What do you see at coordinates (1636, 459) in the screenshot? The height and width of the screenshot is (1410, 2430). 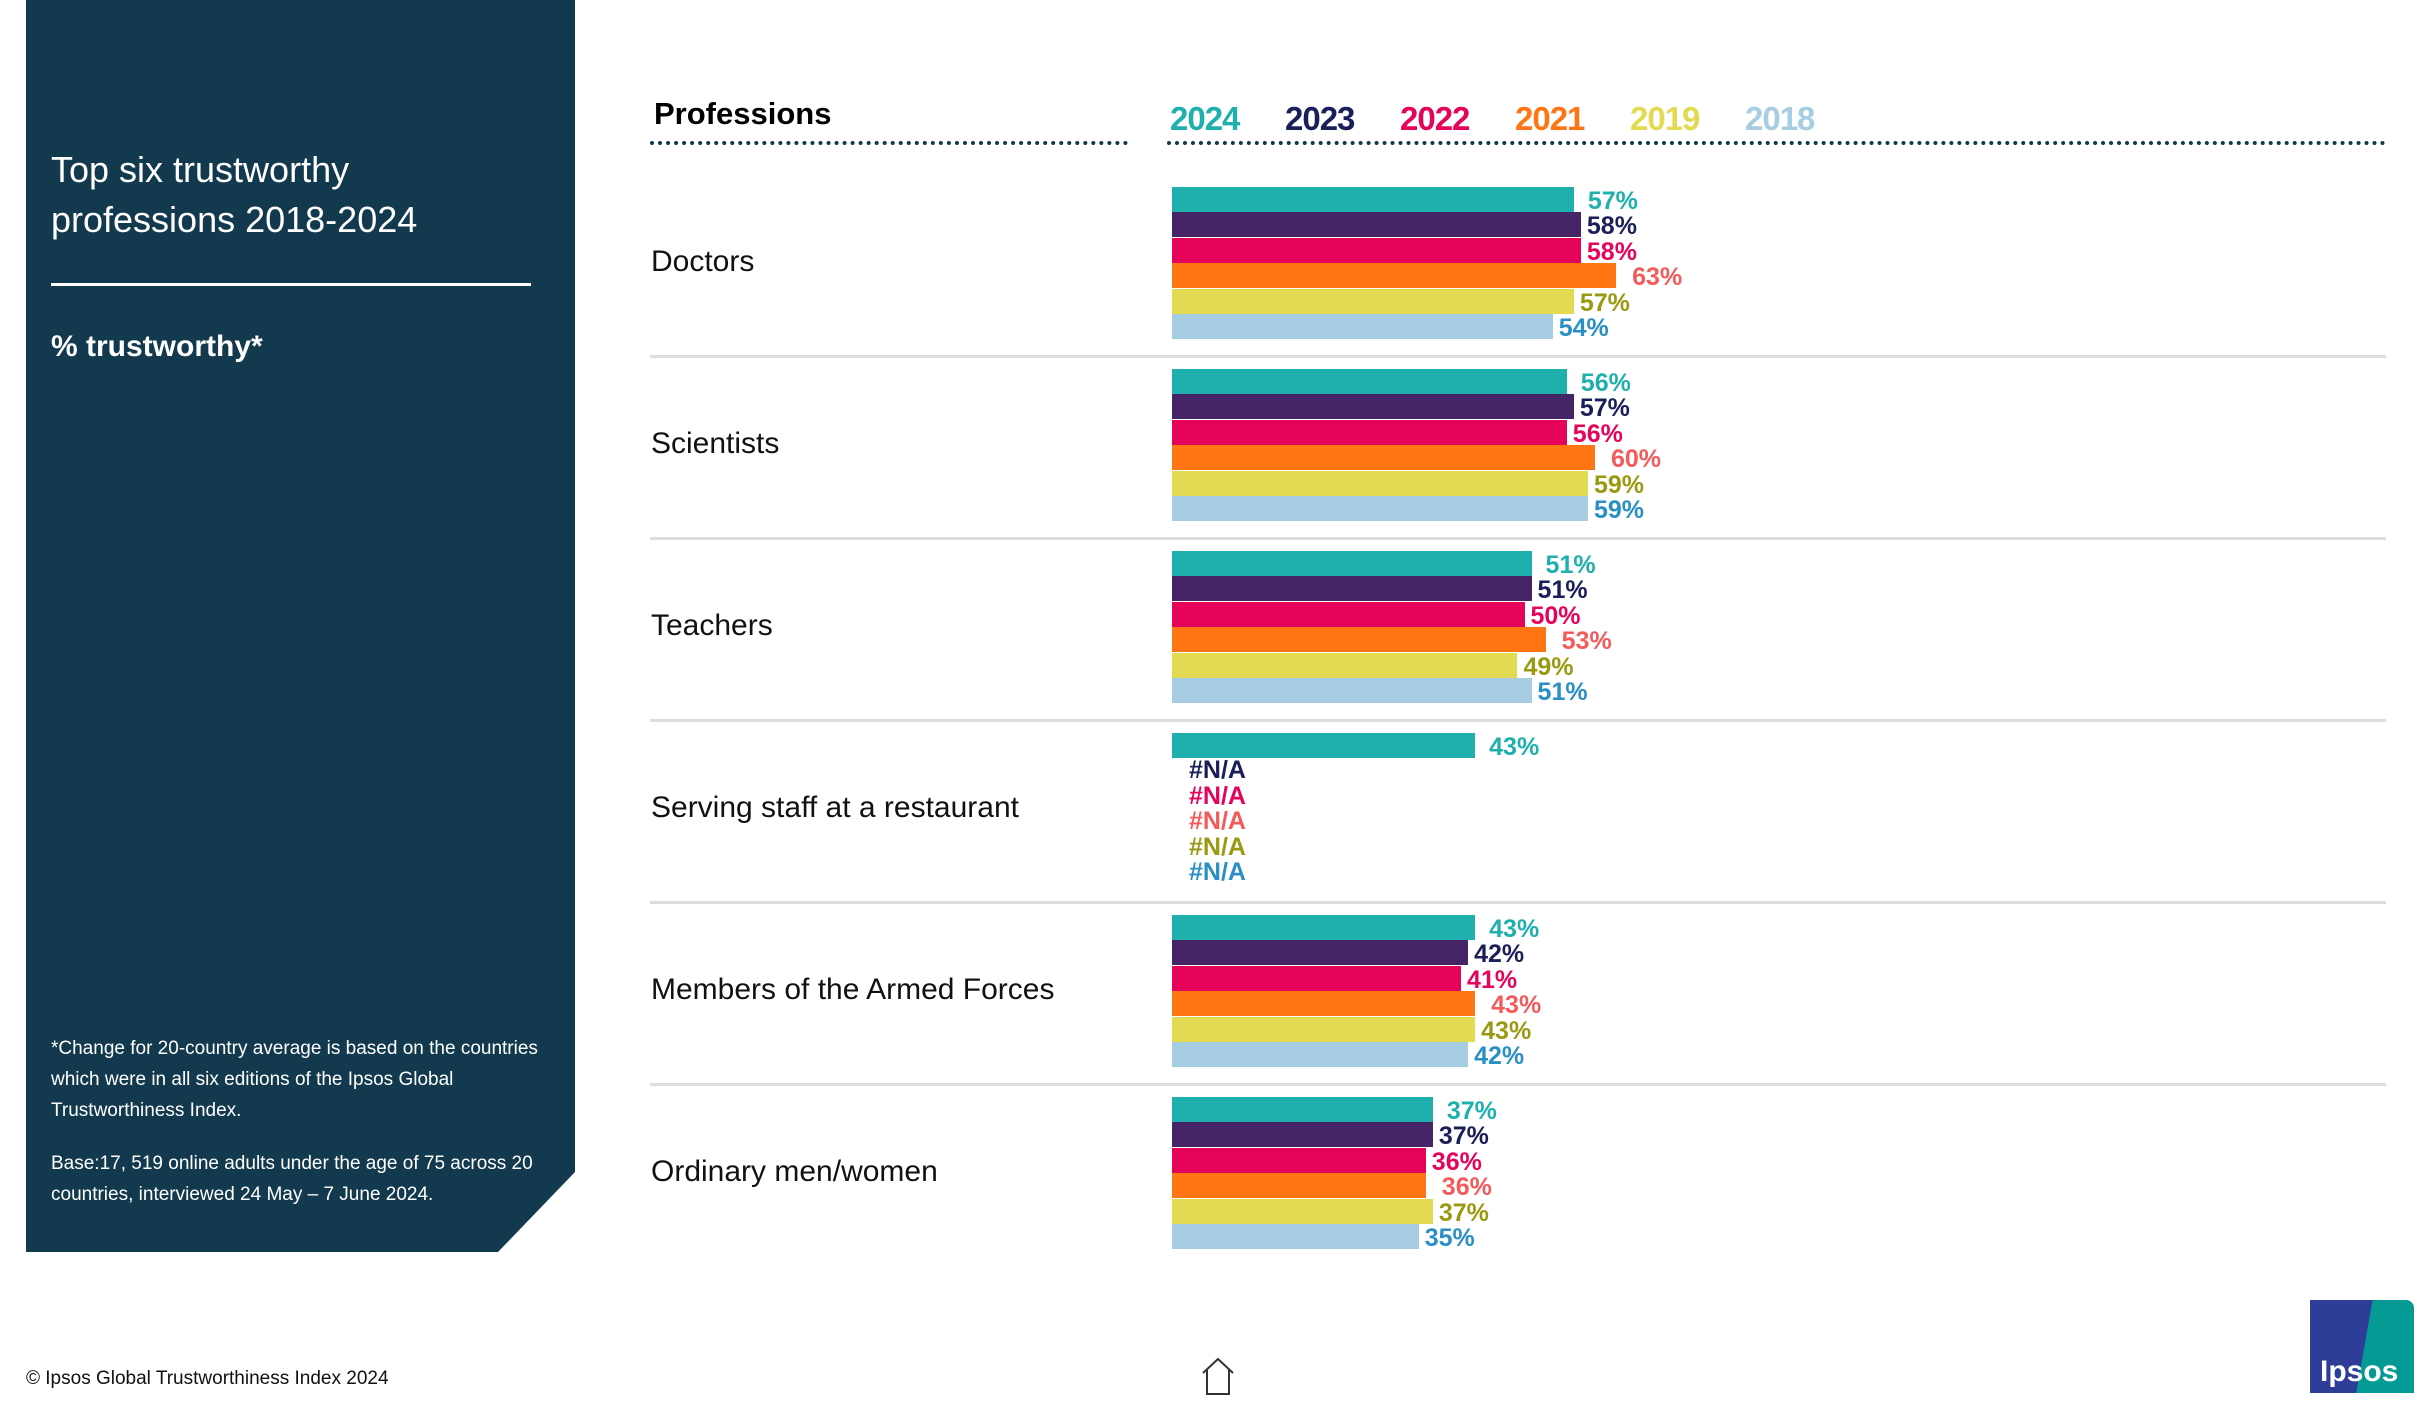 I see `value-label: 60%` at bounding box center [1636, 459].